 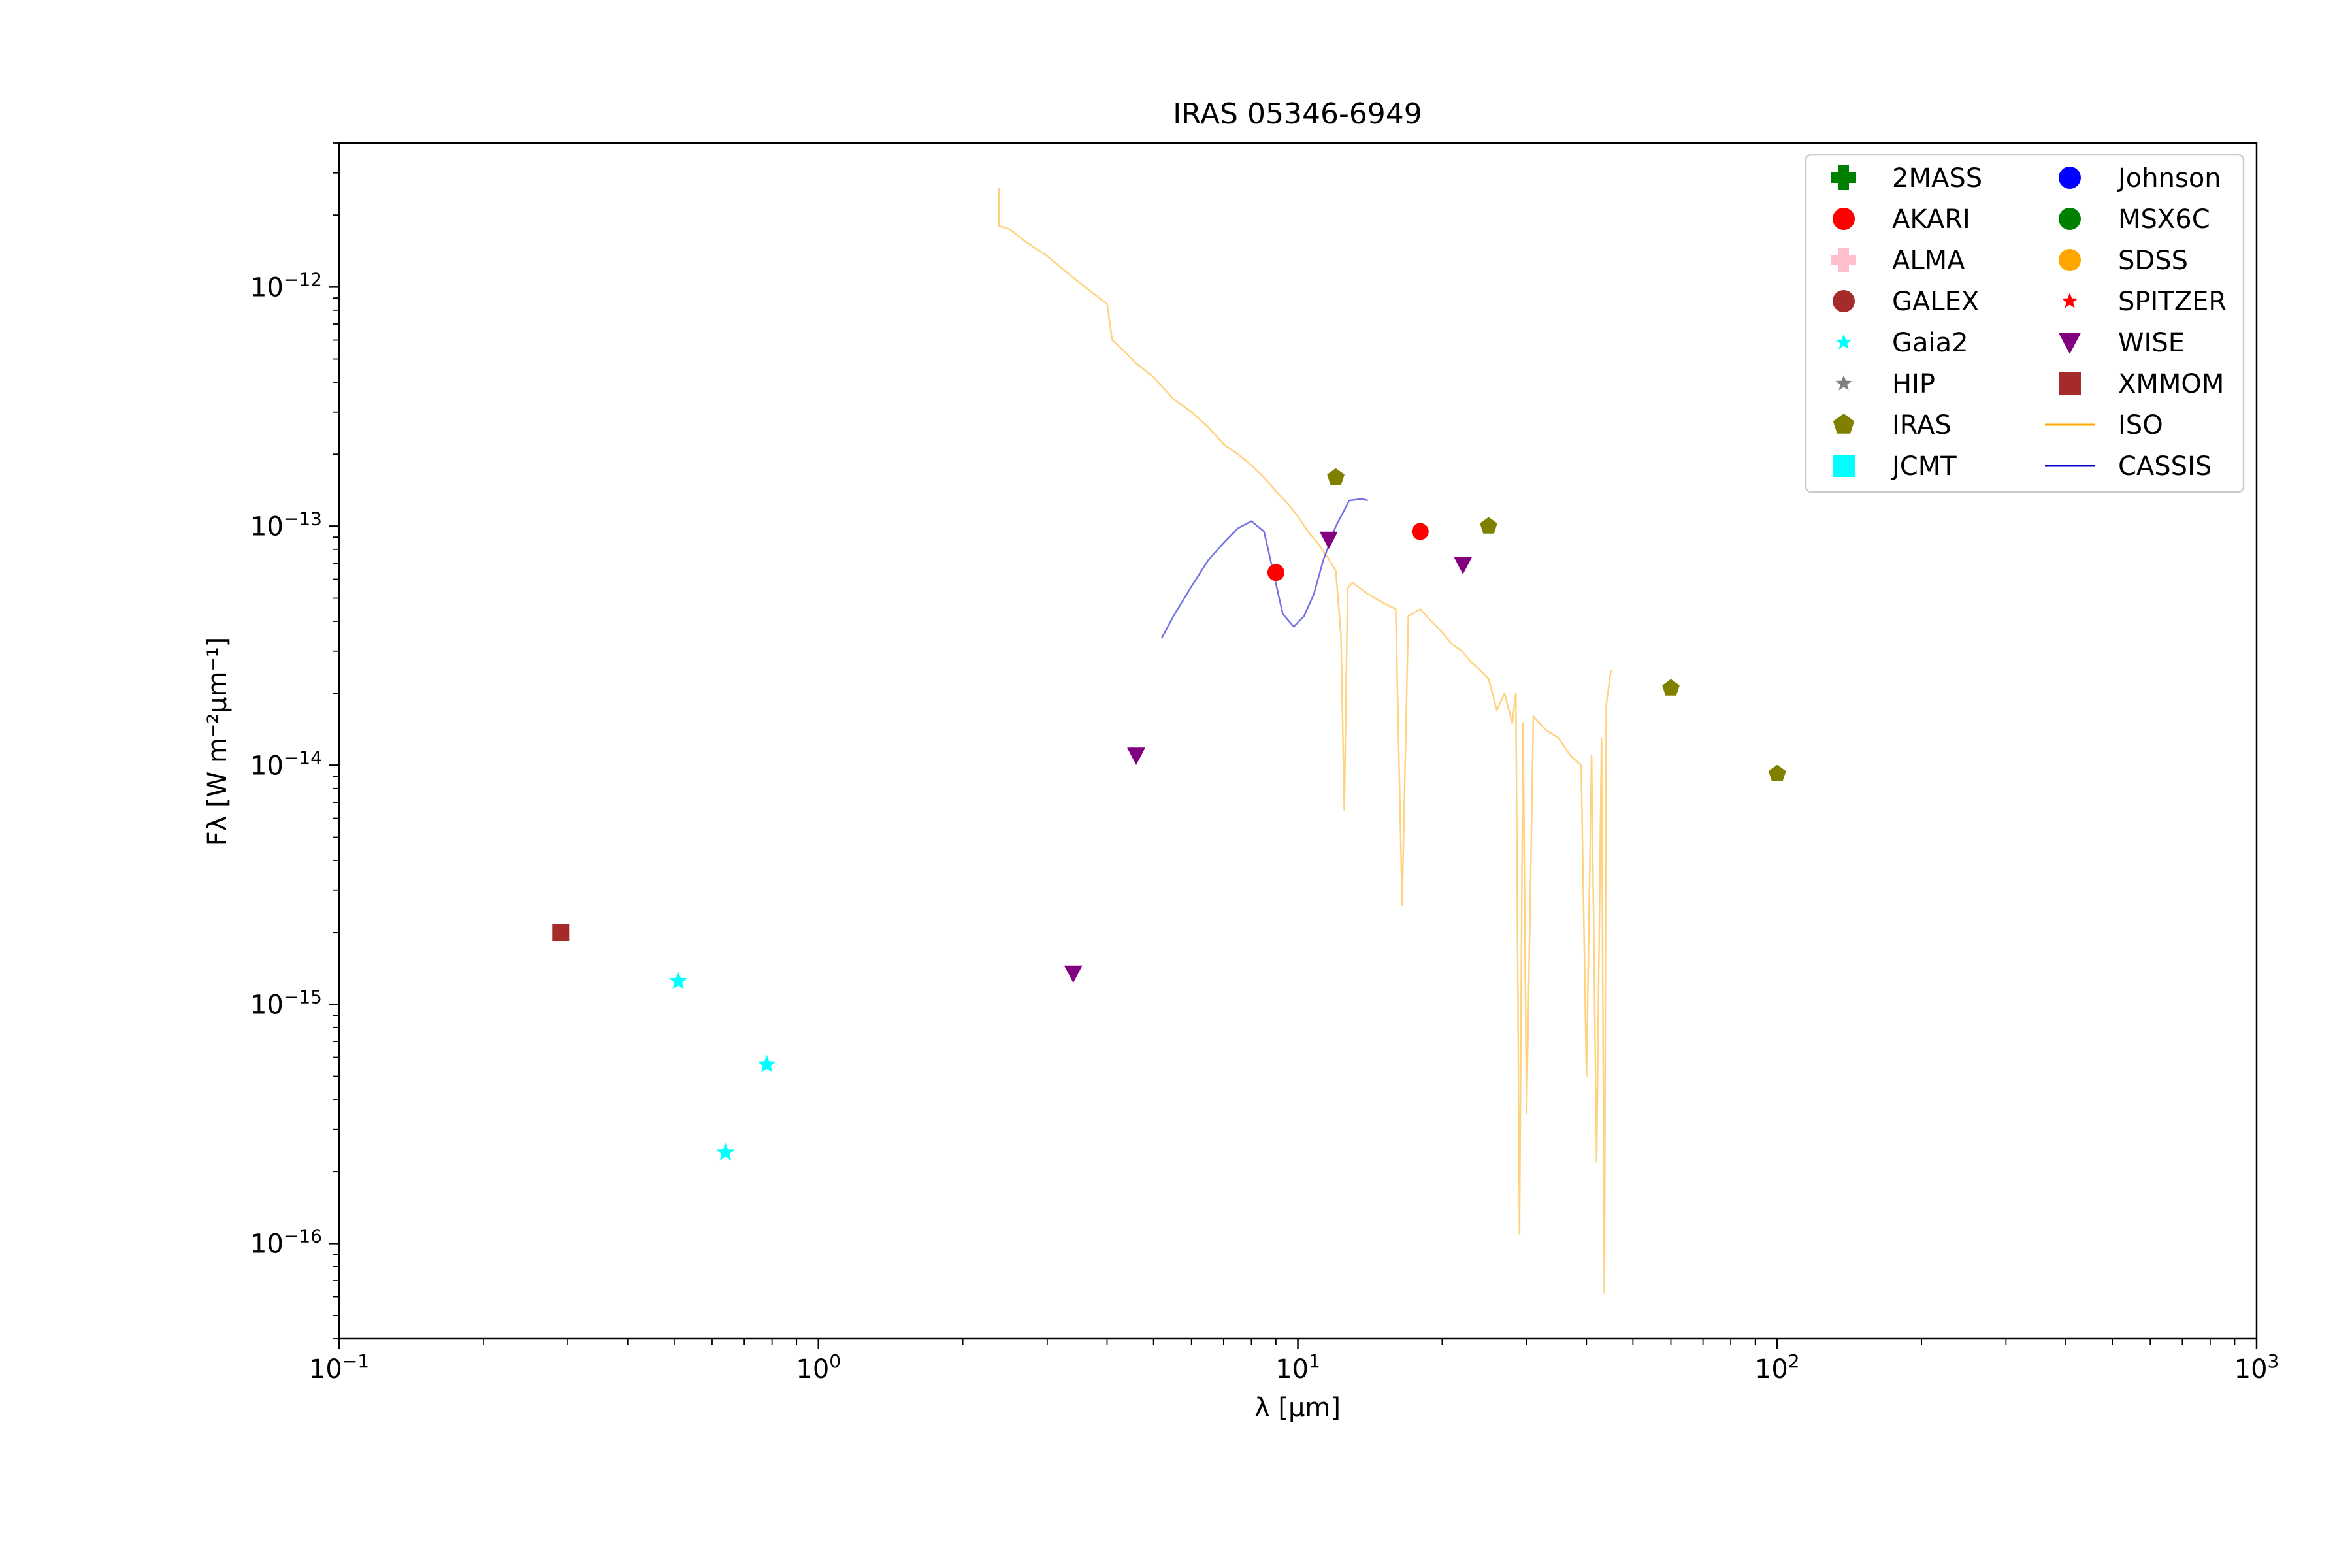 I want to click on legend-sdss-handle, so click(x=2070, y=260).